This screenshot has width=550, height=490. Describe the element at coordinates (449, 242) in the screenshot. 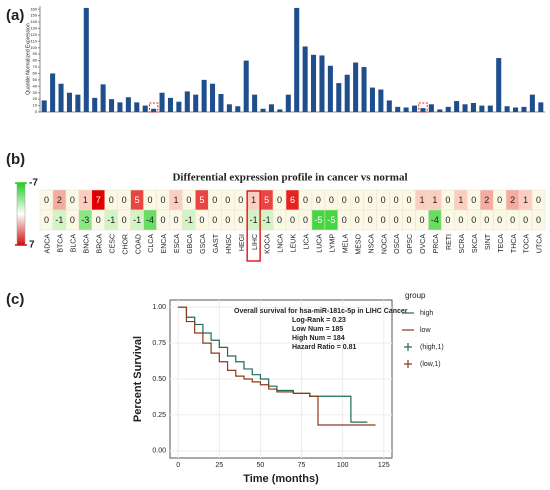

I see `x-tick-label: RETI` at that location.